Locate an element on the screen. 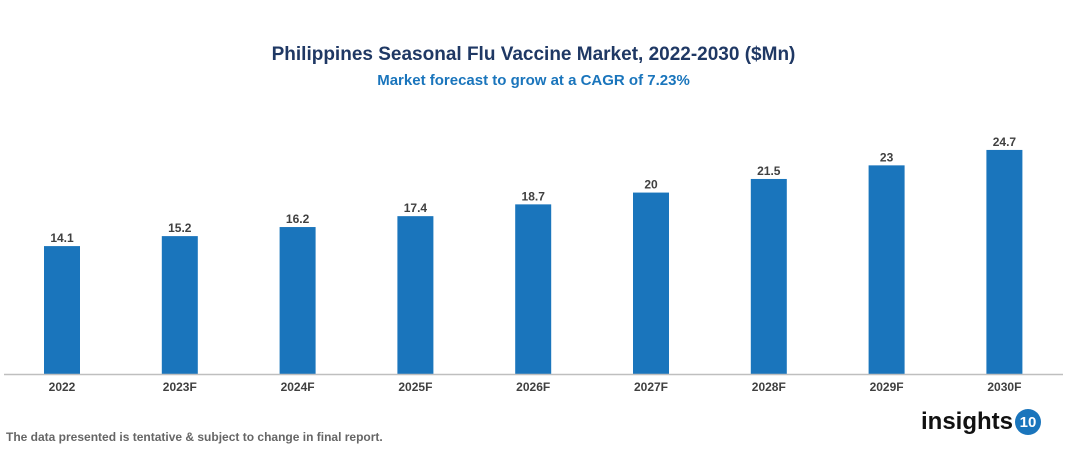  x-tick-label: 2025F is located at coordinates (415, 387).